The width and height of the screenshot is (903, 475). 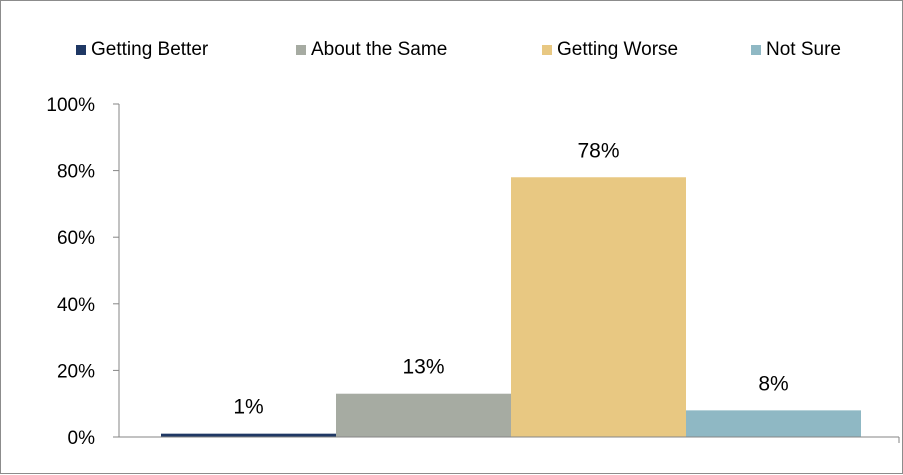 What do you see at coordinates (76, 305) in the screenshot?
I see `y-tick-label: 40%` at bounding box center [76, 305].